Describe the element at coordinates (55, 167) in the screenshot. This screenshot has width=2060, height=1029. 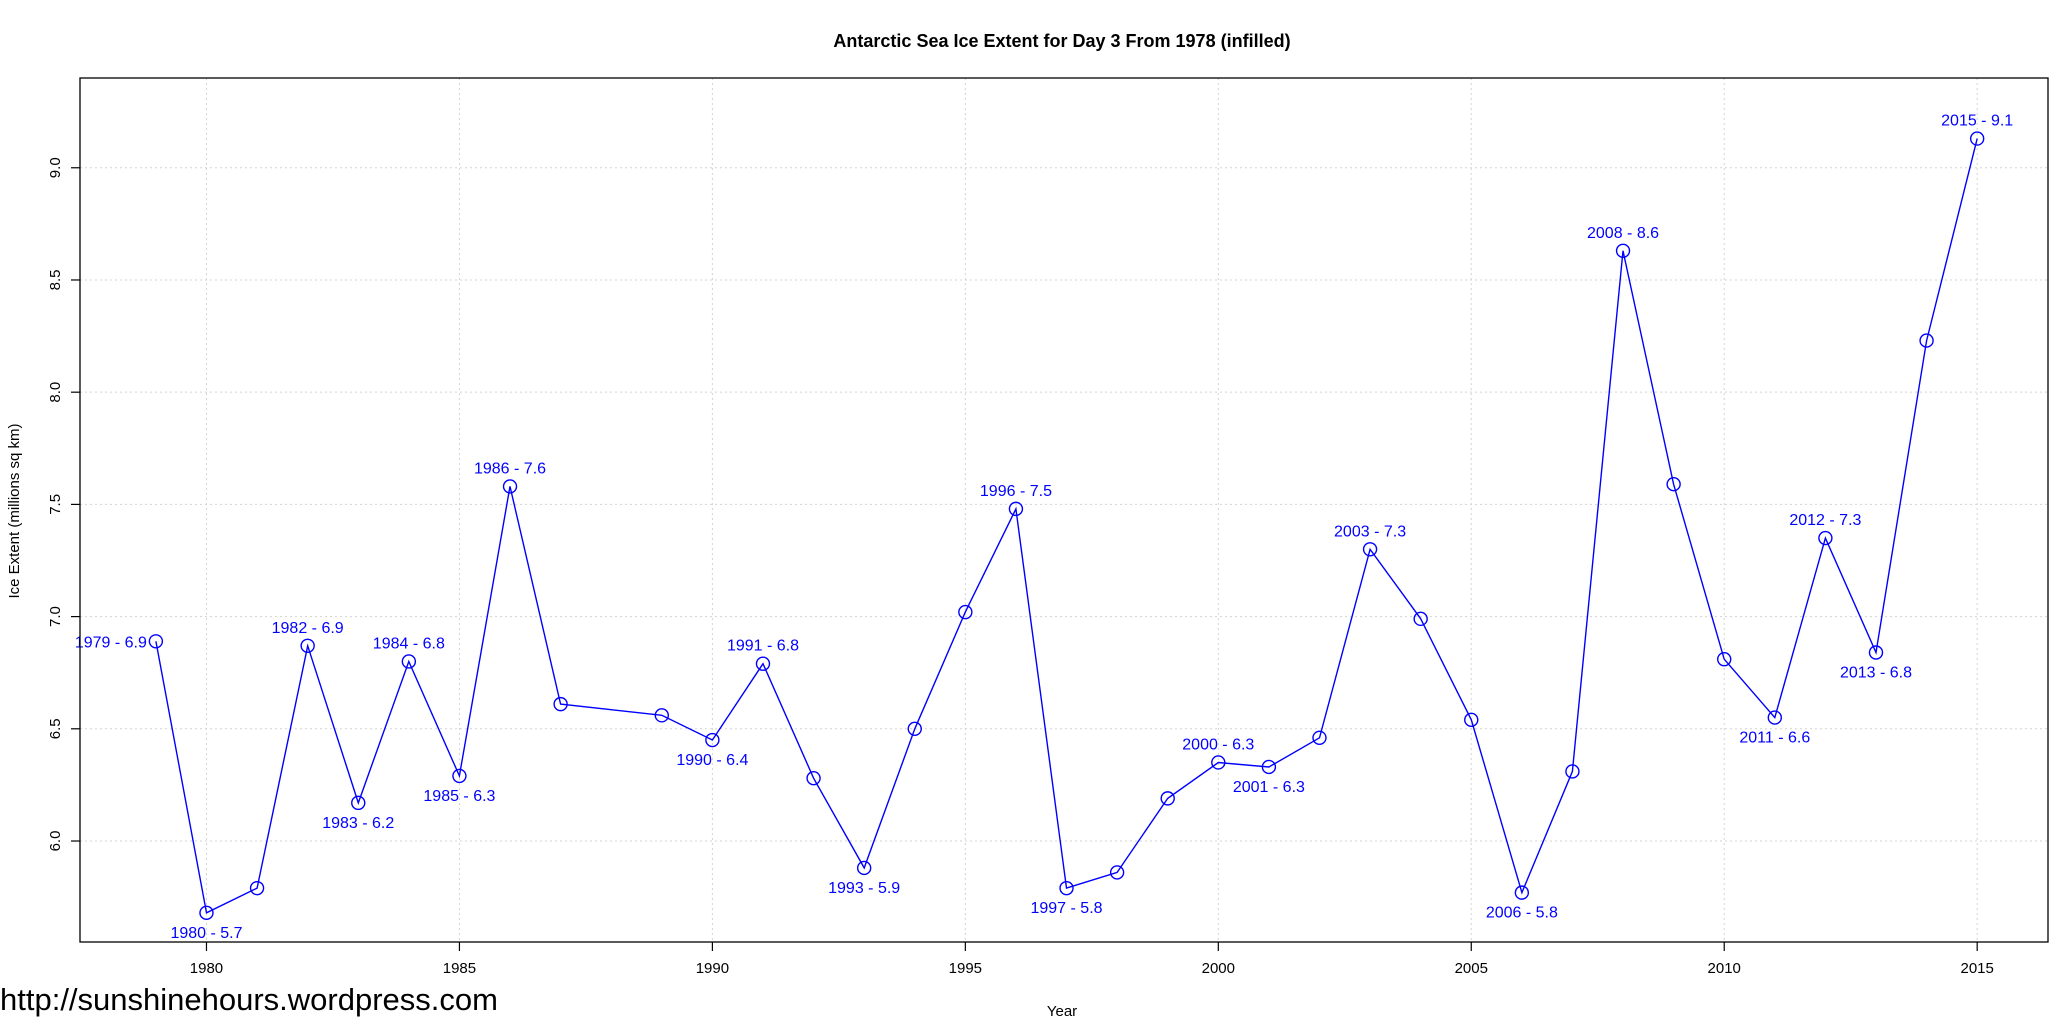
I see `y-tick-label: 9.0` at that location.